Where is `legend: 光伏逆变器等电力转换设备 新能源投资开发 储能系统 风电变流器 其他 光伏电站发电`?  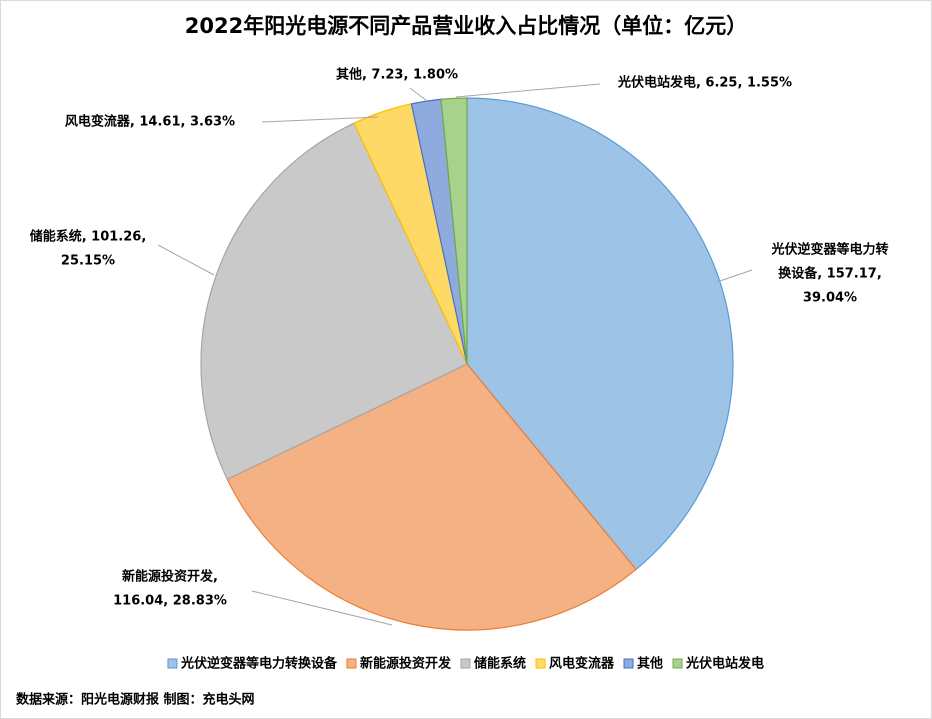 legend: 光伏逆变器等电力转换设备 新能源投资开发 储能系统 风电变流器 其他 光伏电站发电 is located at coordinates (465, 664).